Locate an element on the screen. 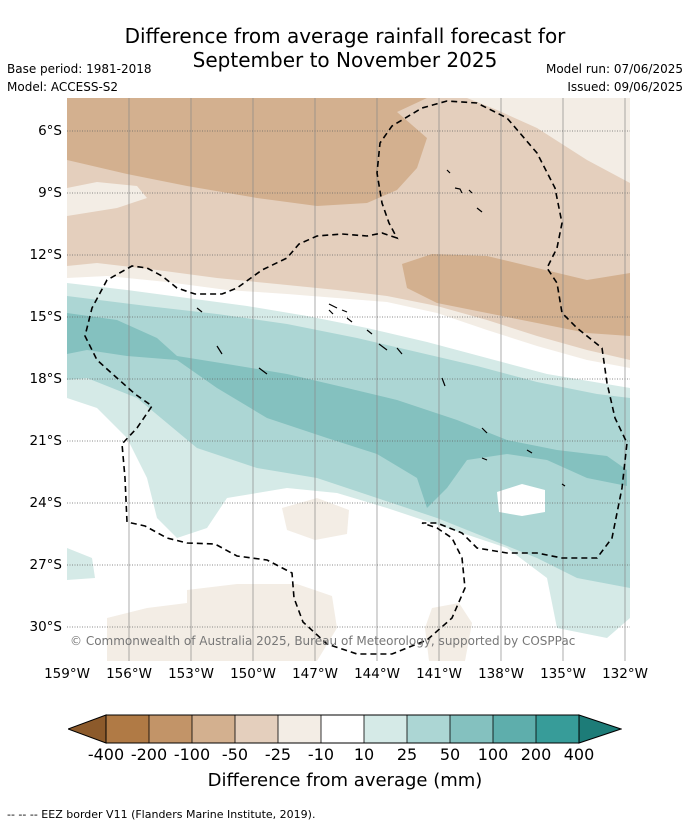  colorbar is located at coordinates (345, 729).